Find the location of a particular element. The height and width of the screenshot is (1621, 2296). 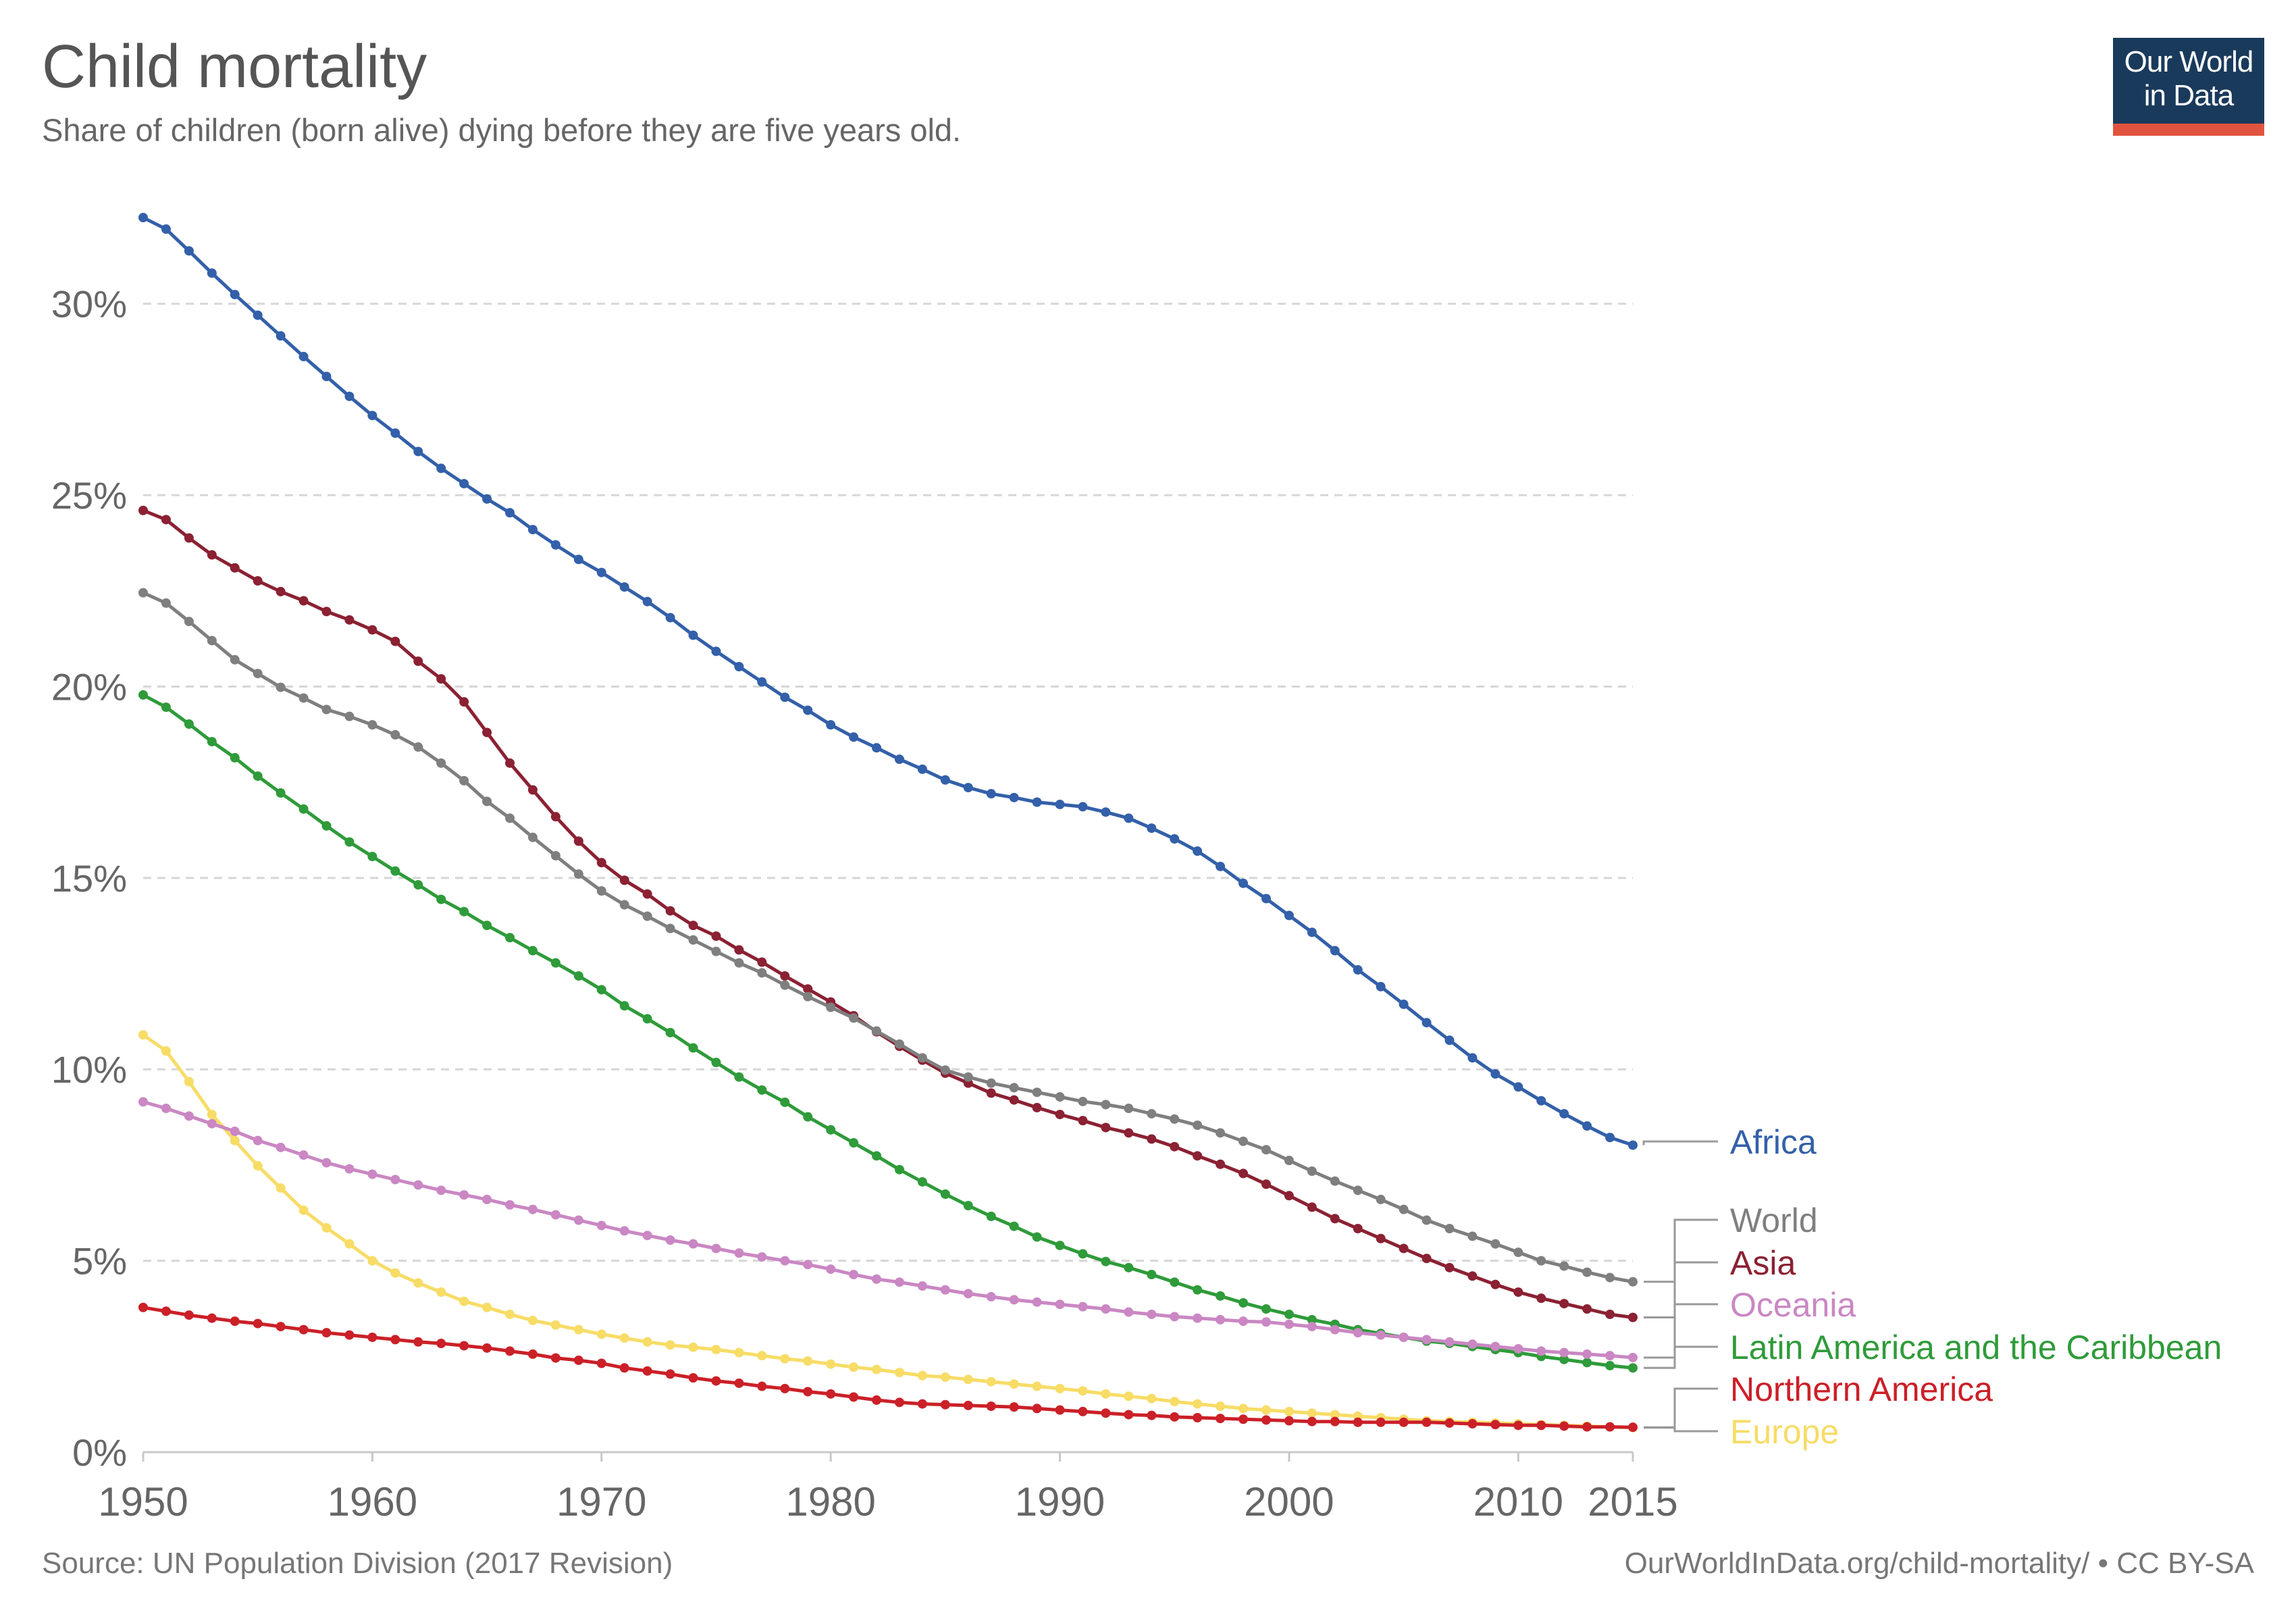

label-connector is located at coordinates (1681, 1357).